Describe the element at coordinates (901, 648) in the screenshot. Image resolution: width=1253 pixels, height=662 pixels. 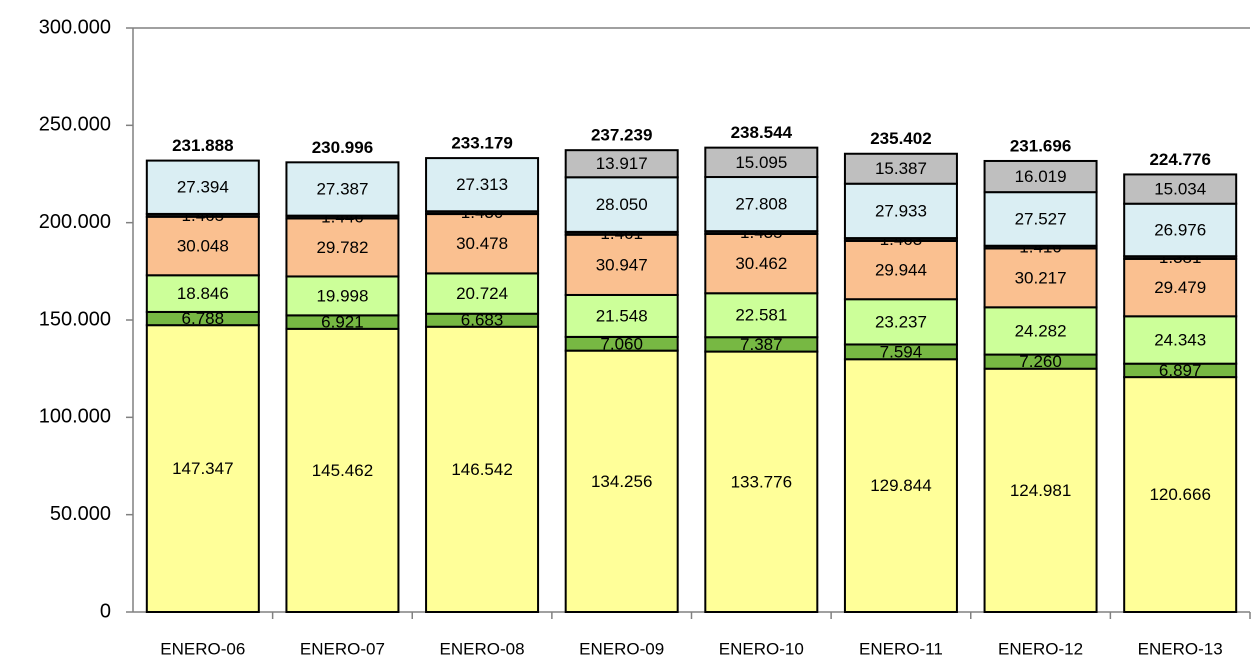
I see `x-tick-label: ENERO-11` at that location.